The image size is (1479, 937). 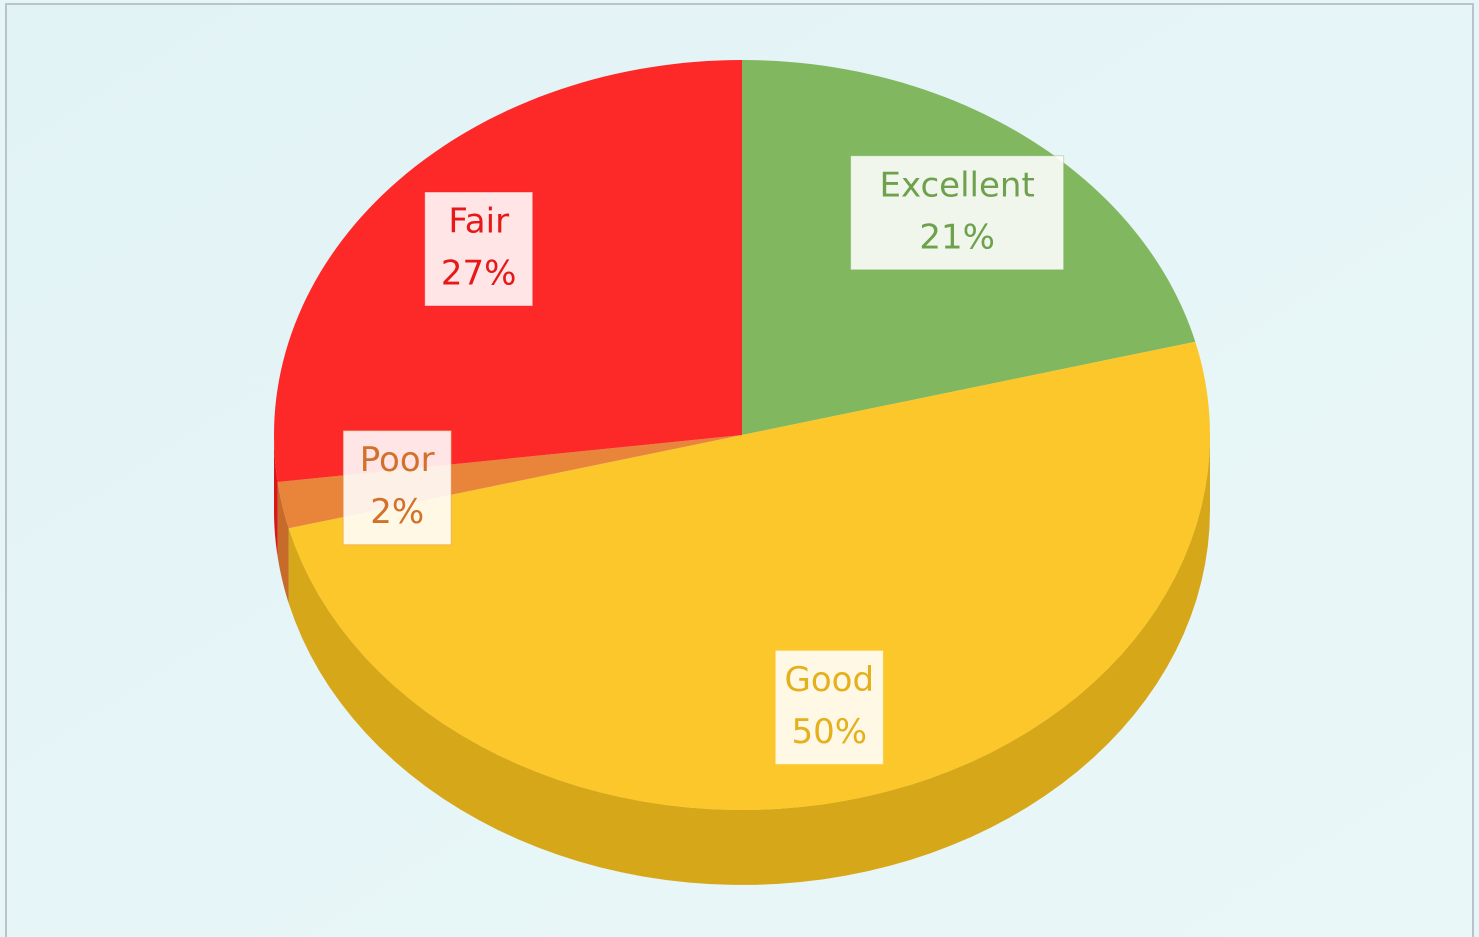 What do you see at coordinates (397, 460) in the screenshot?
I see `data-label-name: Poor` at bounding box center [397, 460].